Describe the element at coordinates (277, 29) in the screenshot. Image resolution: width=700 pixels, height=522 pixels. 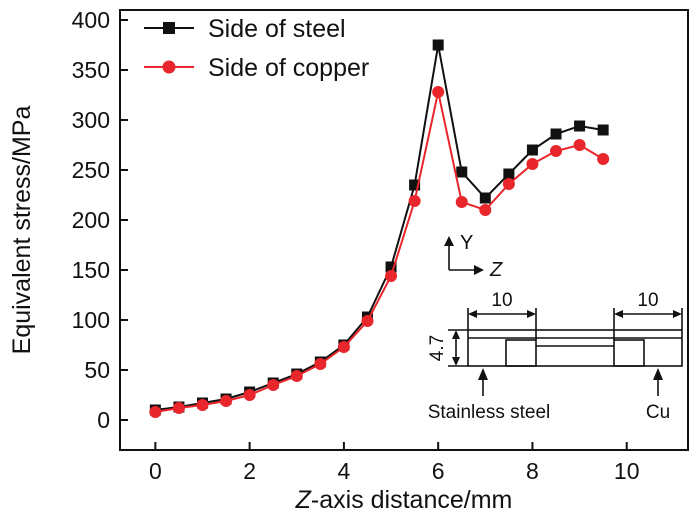
I see `legend-steel-label: Side of steel` at that location.